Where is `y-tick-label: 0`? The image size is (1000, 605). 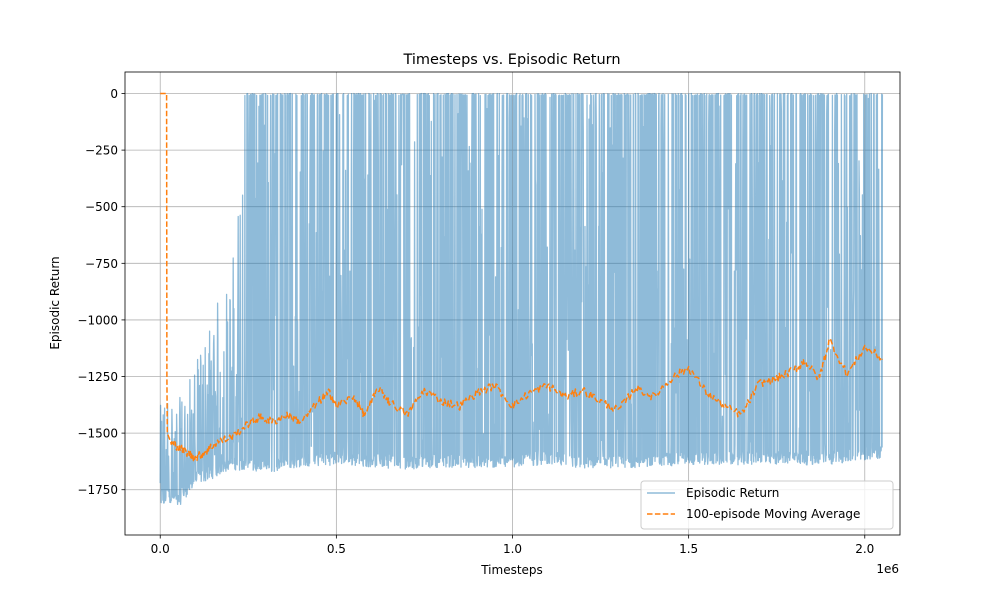
y-tick-label: 0 is located at coordinates (114, 94).